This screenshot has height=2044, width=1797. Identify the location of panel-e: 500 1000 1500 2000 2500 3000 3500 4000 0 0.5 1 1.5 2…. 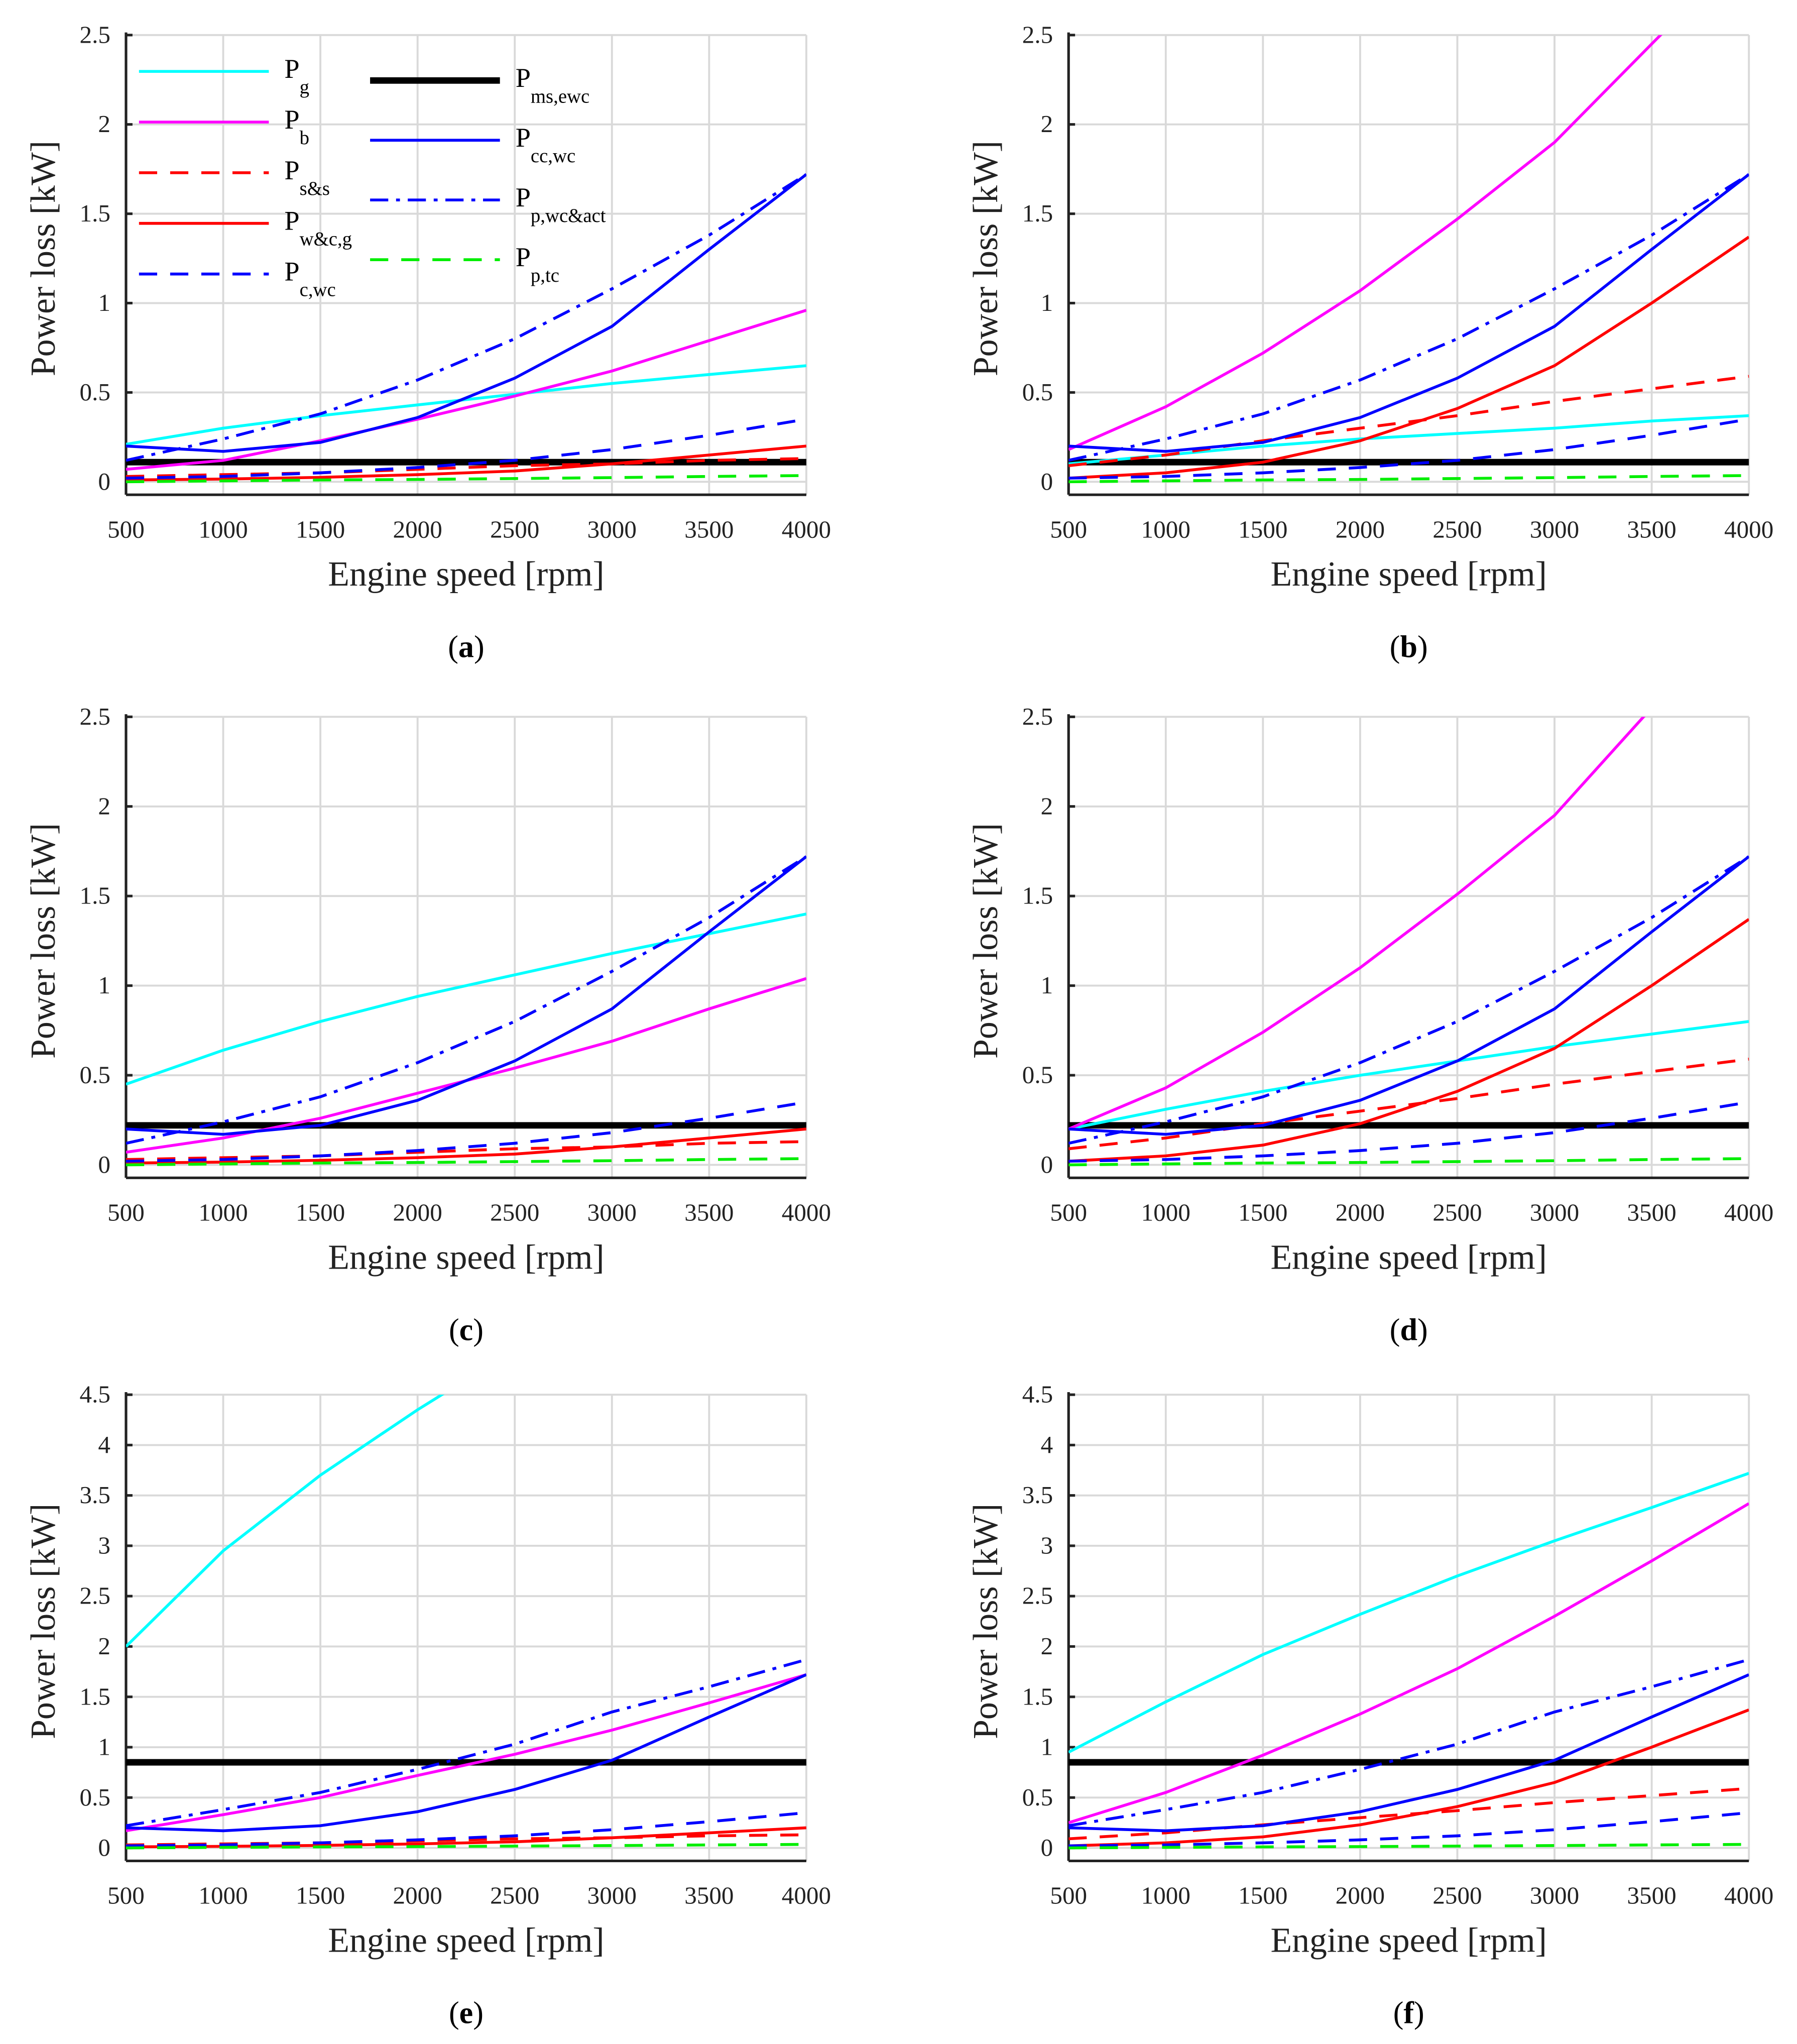
(428, 1705).